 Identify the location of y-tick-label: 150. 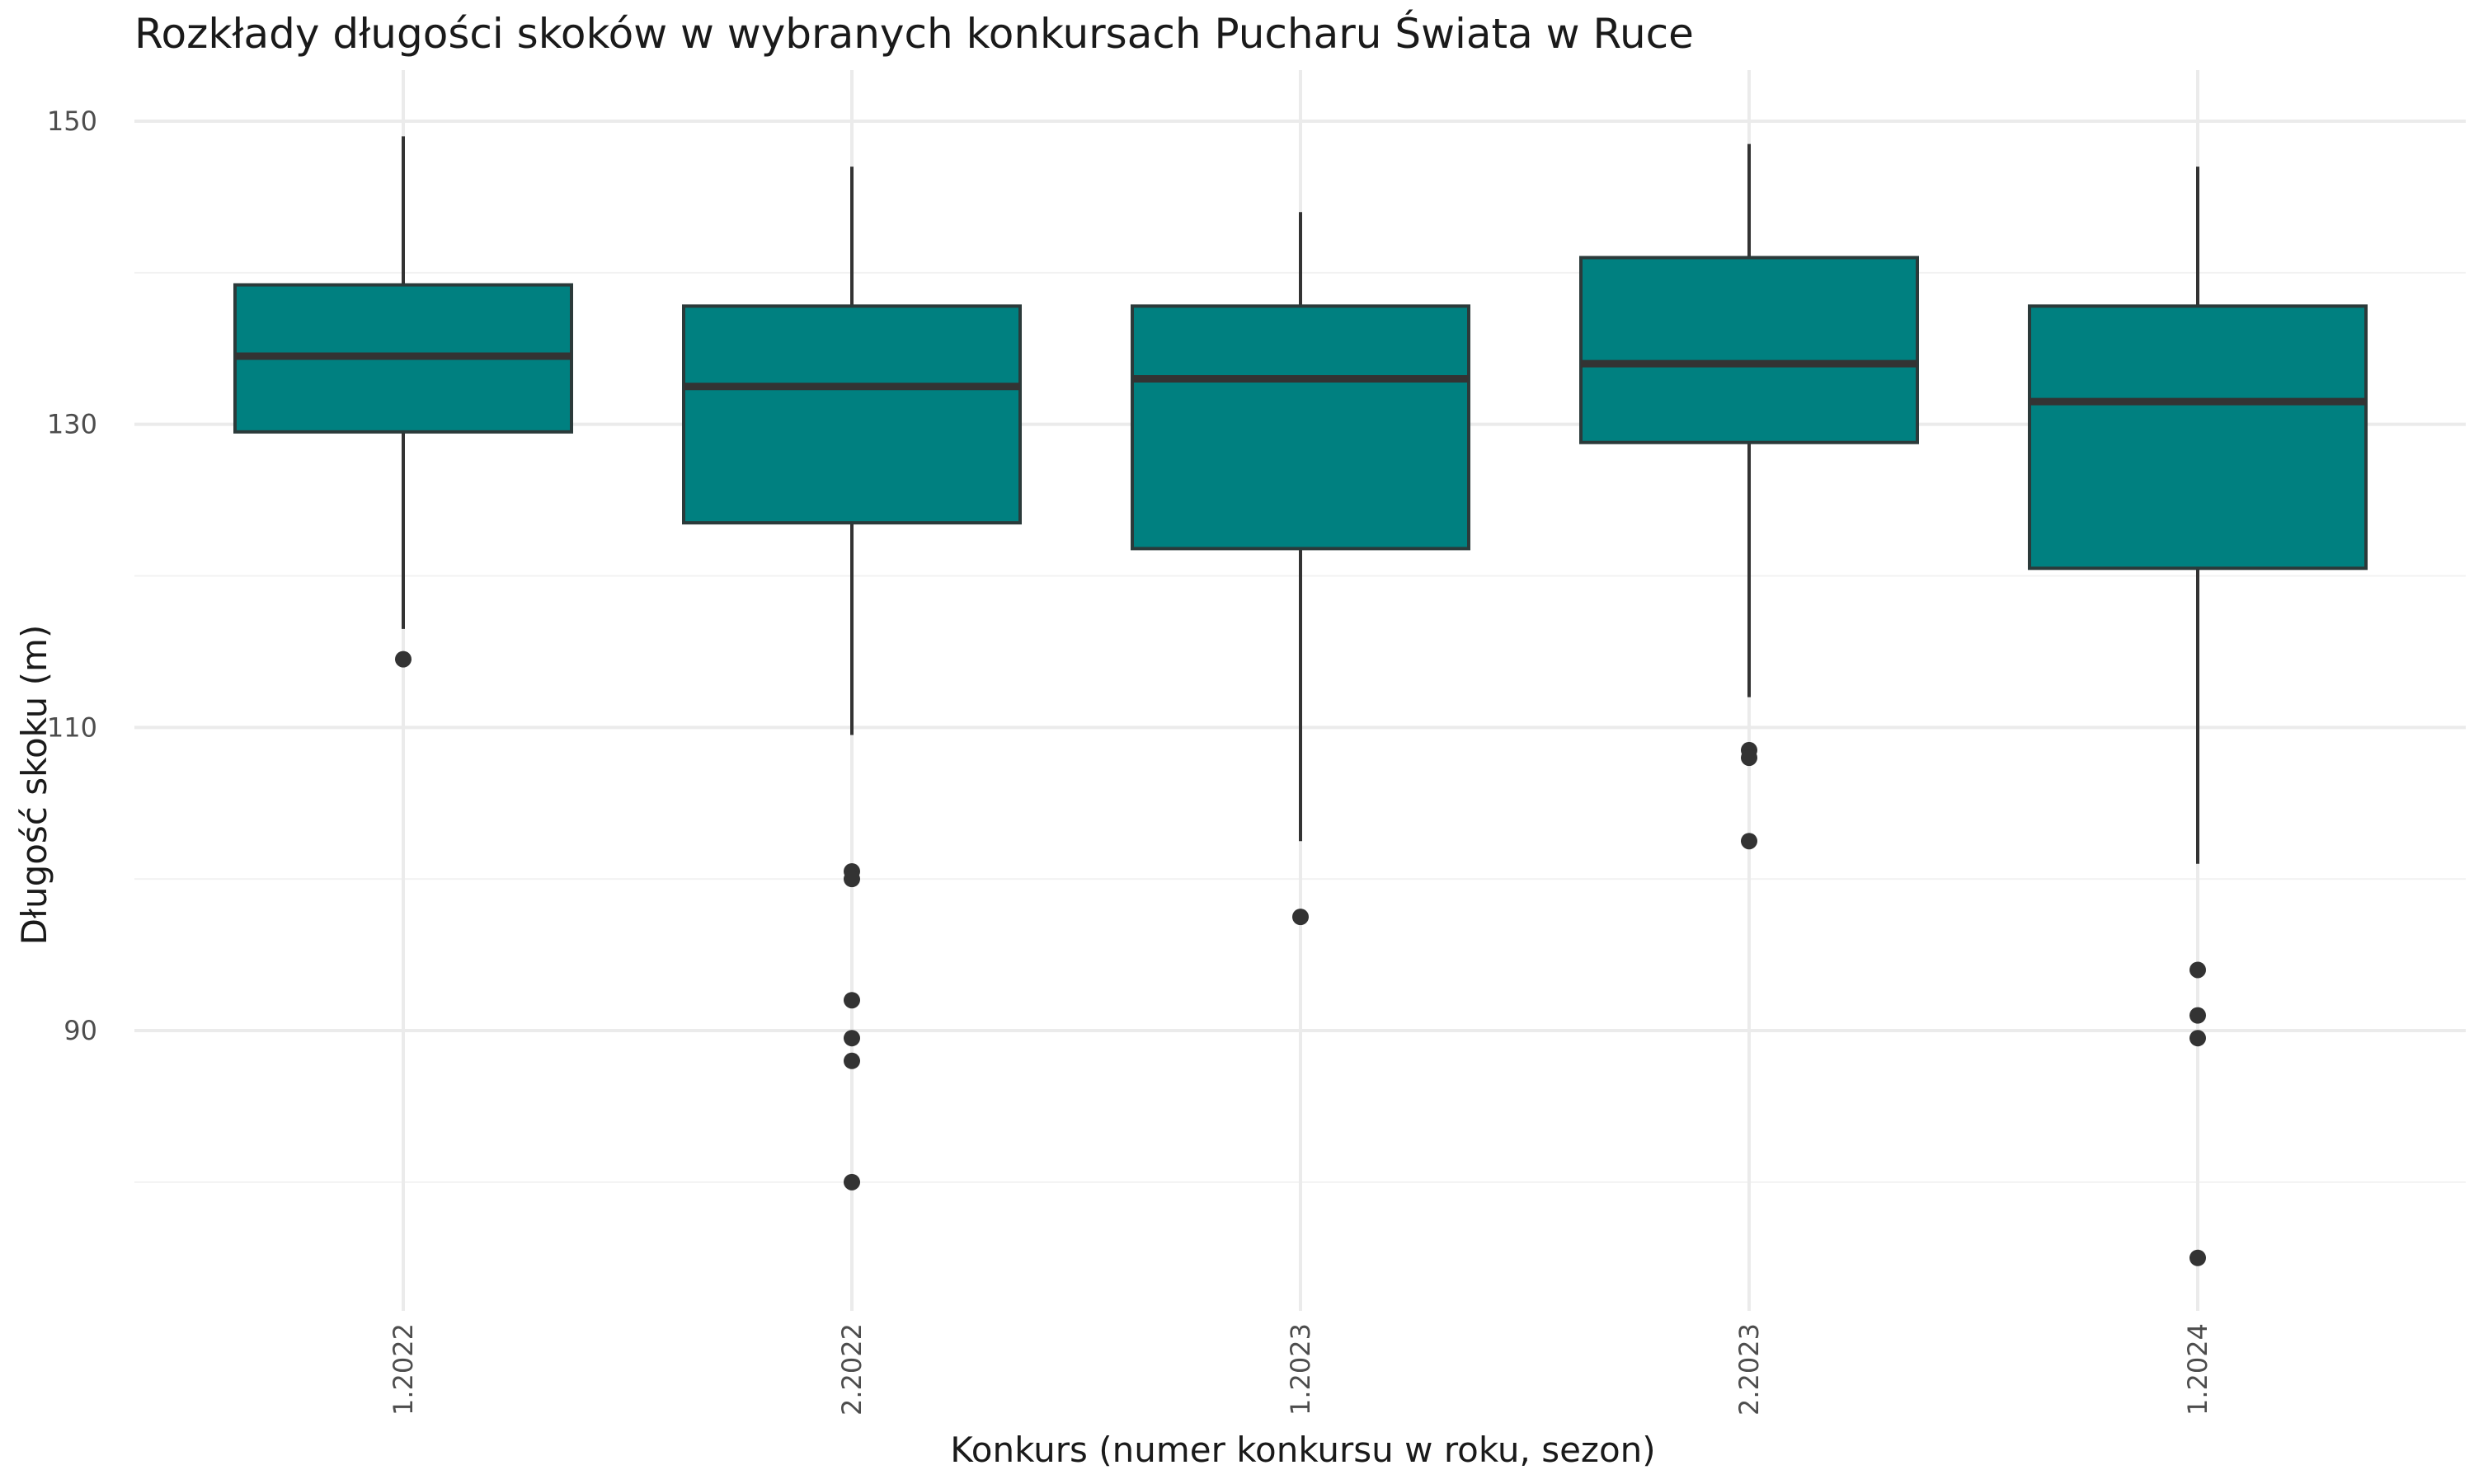
(72, 121).